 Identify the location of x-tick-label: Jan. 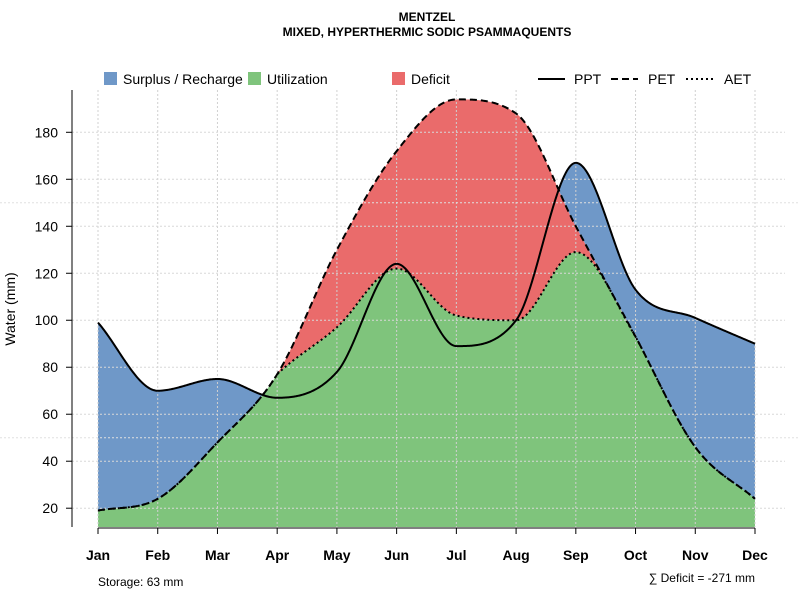
(98, 555).